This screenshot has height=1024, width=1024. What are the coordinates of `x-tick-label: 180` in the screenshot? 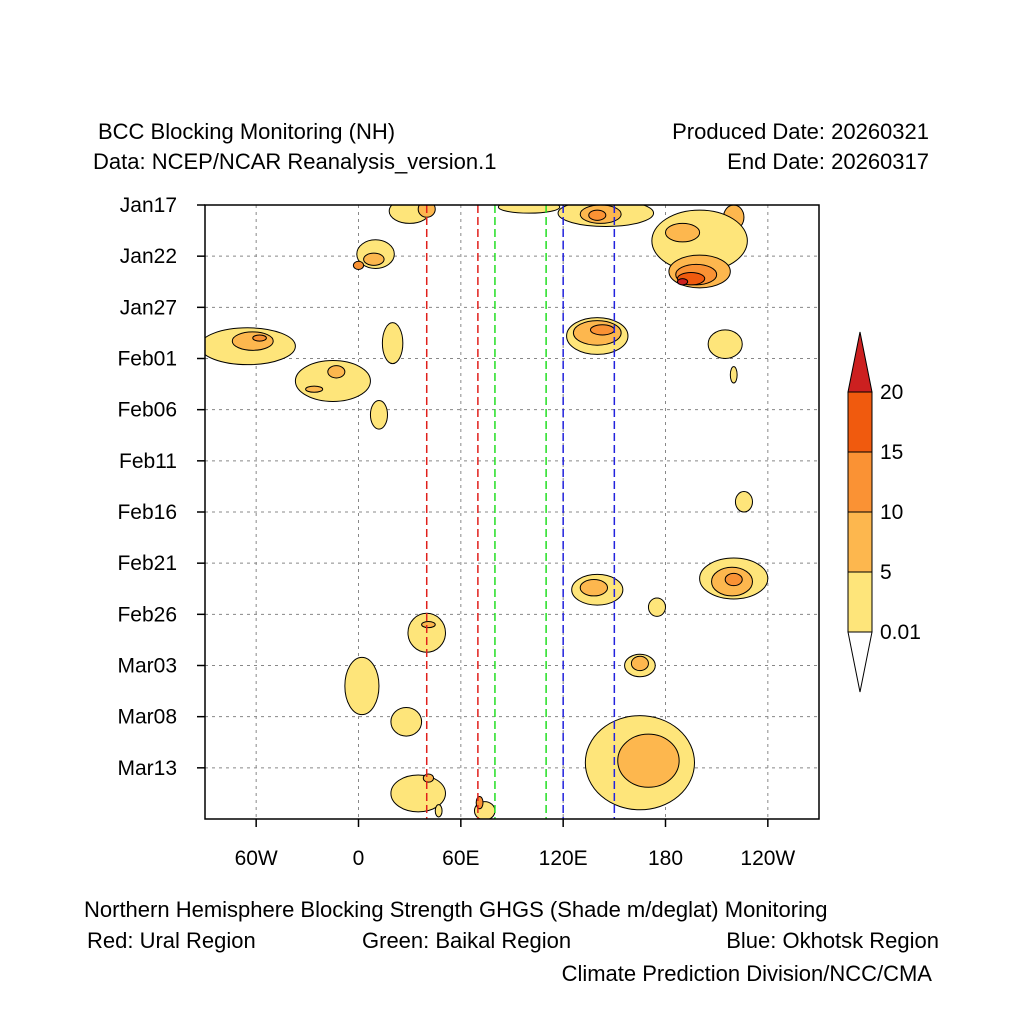 It's located at (665, 858).